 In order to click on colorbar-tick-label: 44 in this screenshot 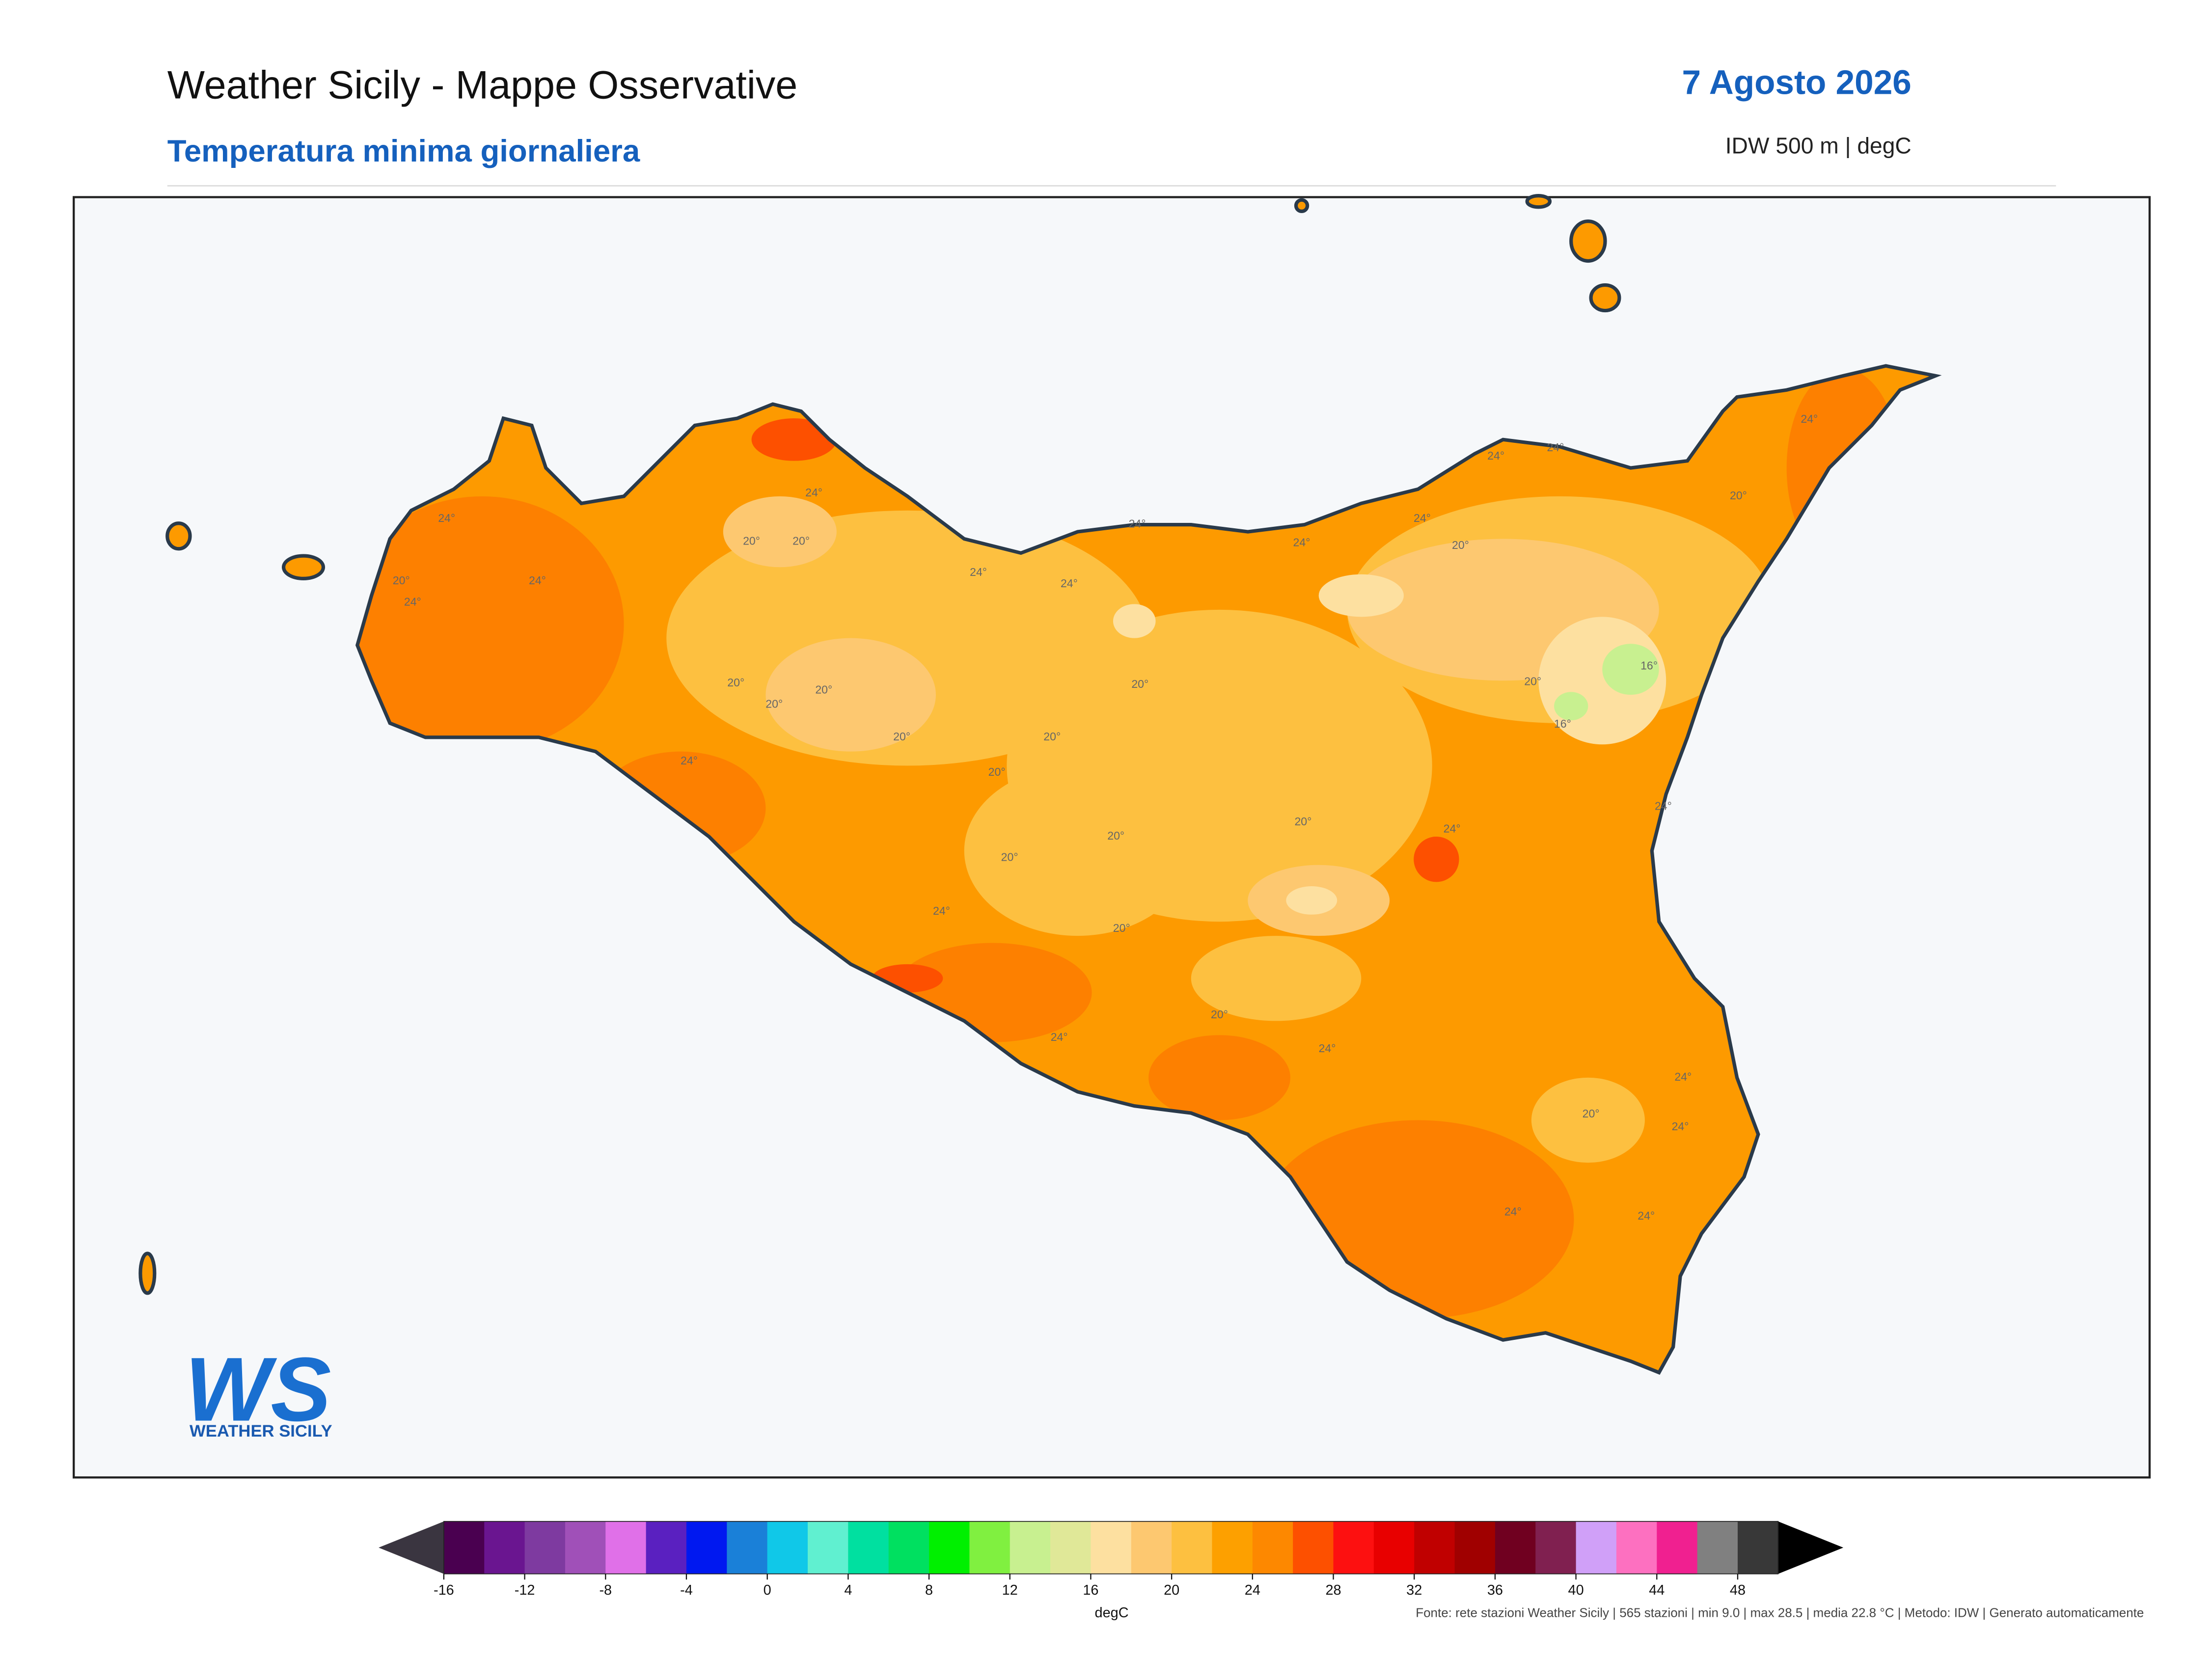, I will do `click(1657, 1590)`.